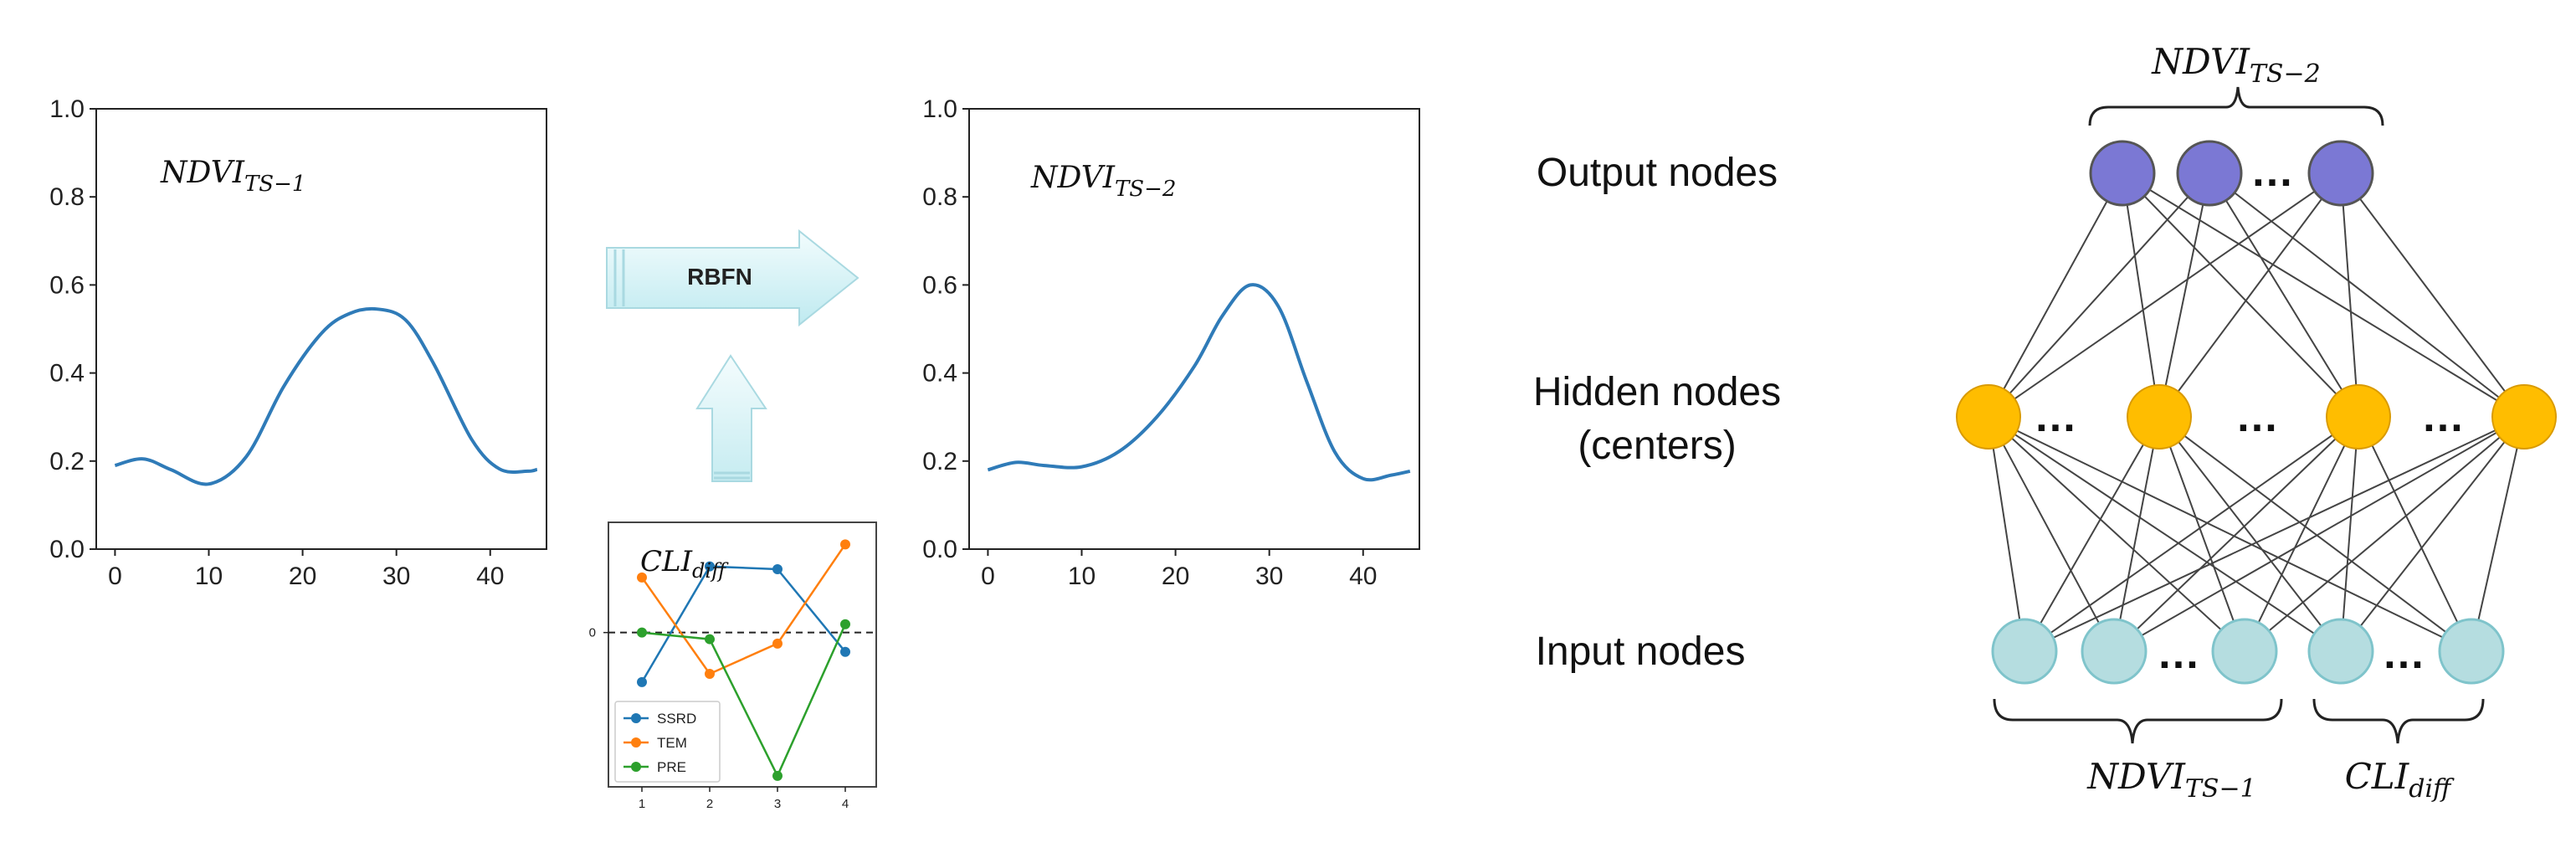  What do you see at coordinates (945, 329) in the screenshot?
I see `right-plot-yticks: 0.0 0.2 0.4 0.6 0.8 1.0` at bounding box center [945, 329].